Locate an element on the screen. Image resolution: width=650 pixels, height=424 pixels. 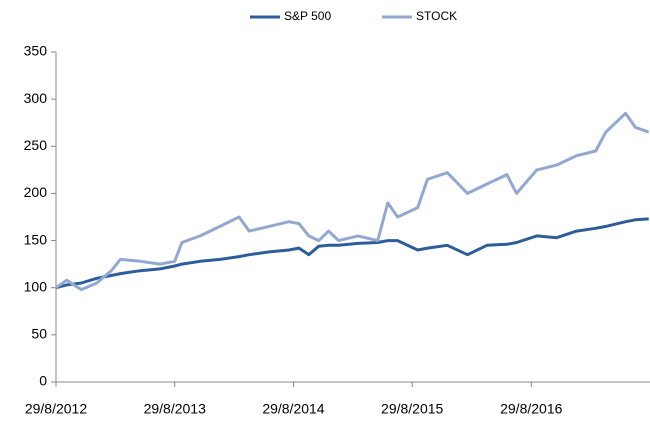
y-tick-label: 300 is located at coordinates (36, 98).